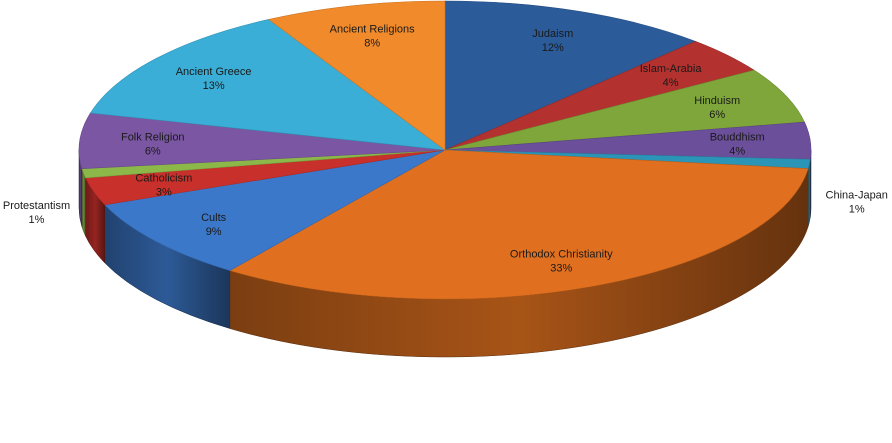 This screenshot has width=892, height=443. What do you see at coordinates (737, 145) in the screenshot?
I see `slice-label-bouddhism: Bouddhism 4%` at bounding box center [737, 145].